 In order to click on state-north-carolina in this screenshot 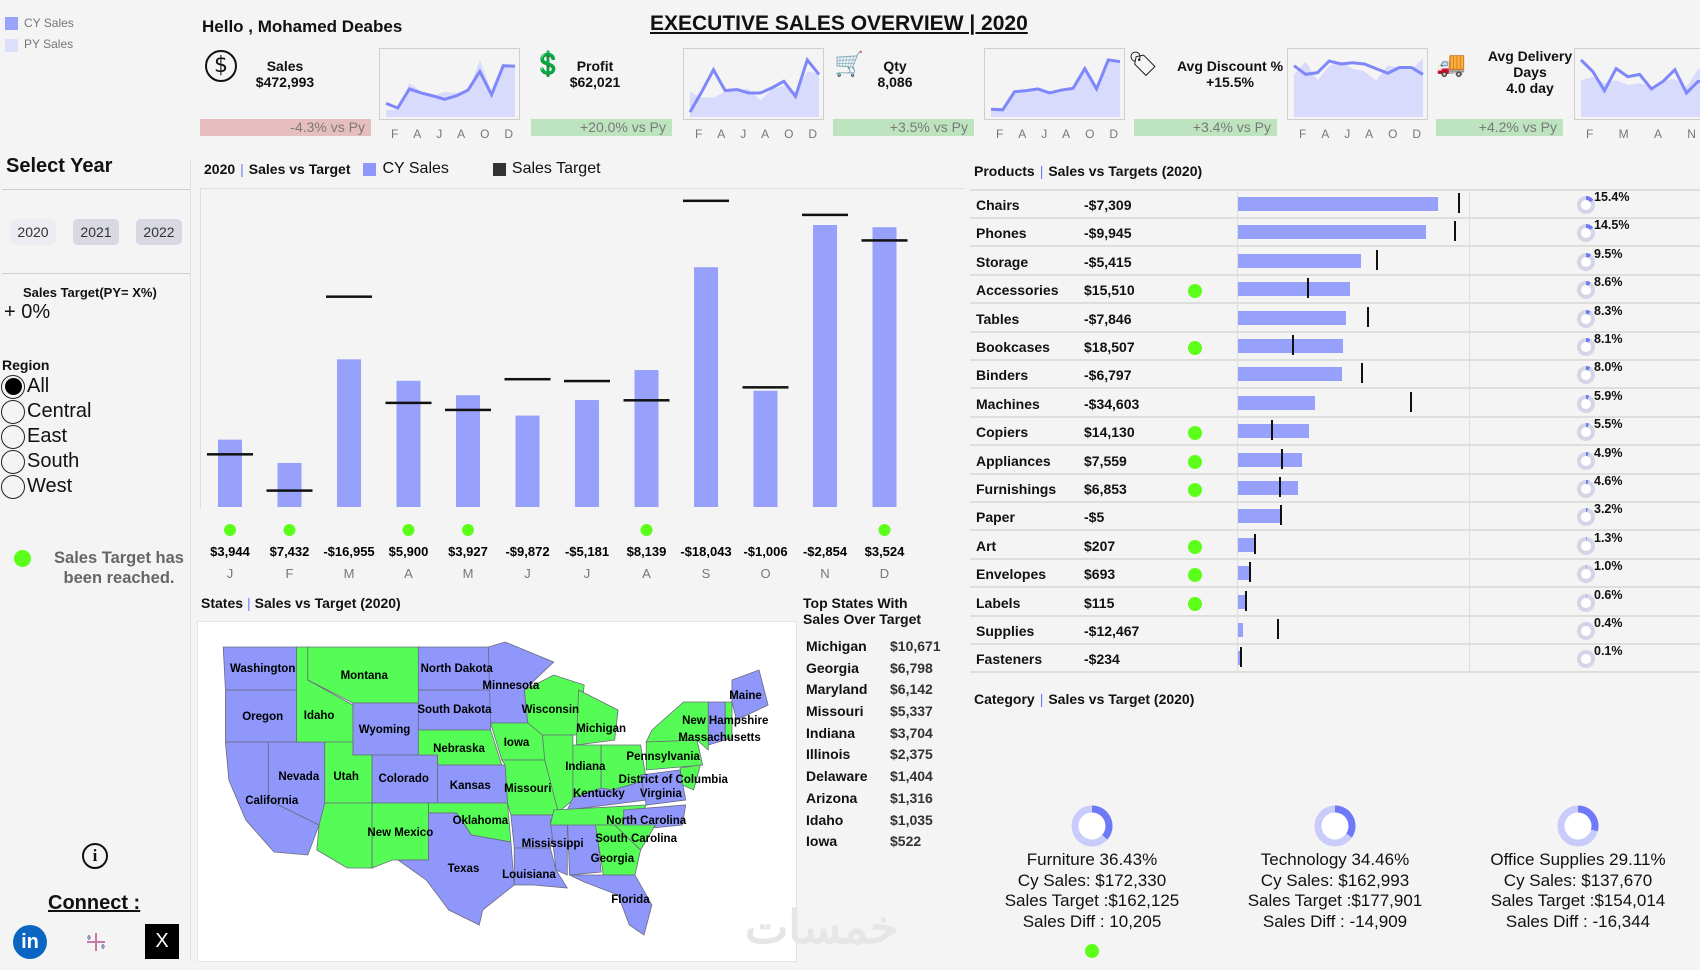, I will do `click(655, 816)`.